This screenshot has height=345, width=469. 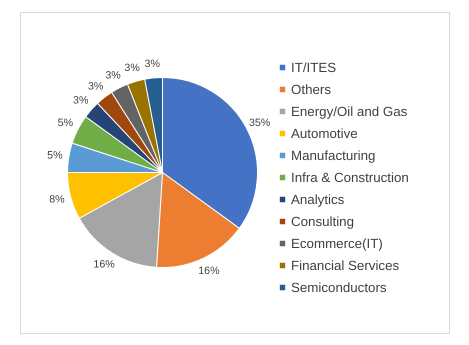 What do you see at coordinates (311, 89) in the screenshot?
I see `legend-label: Others` at bounding box center [311, 89].